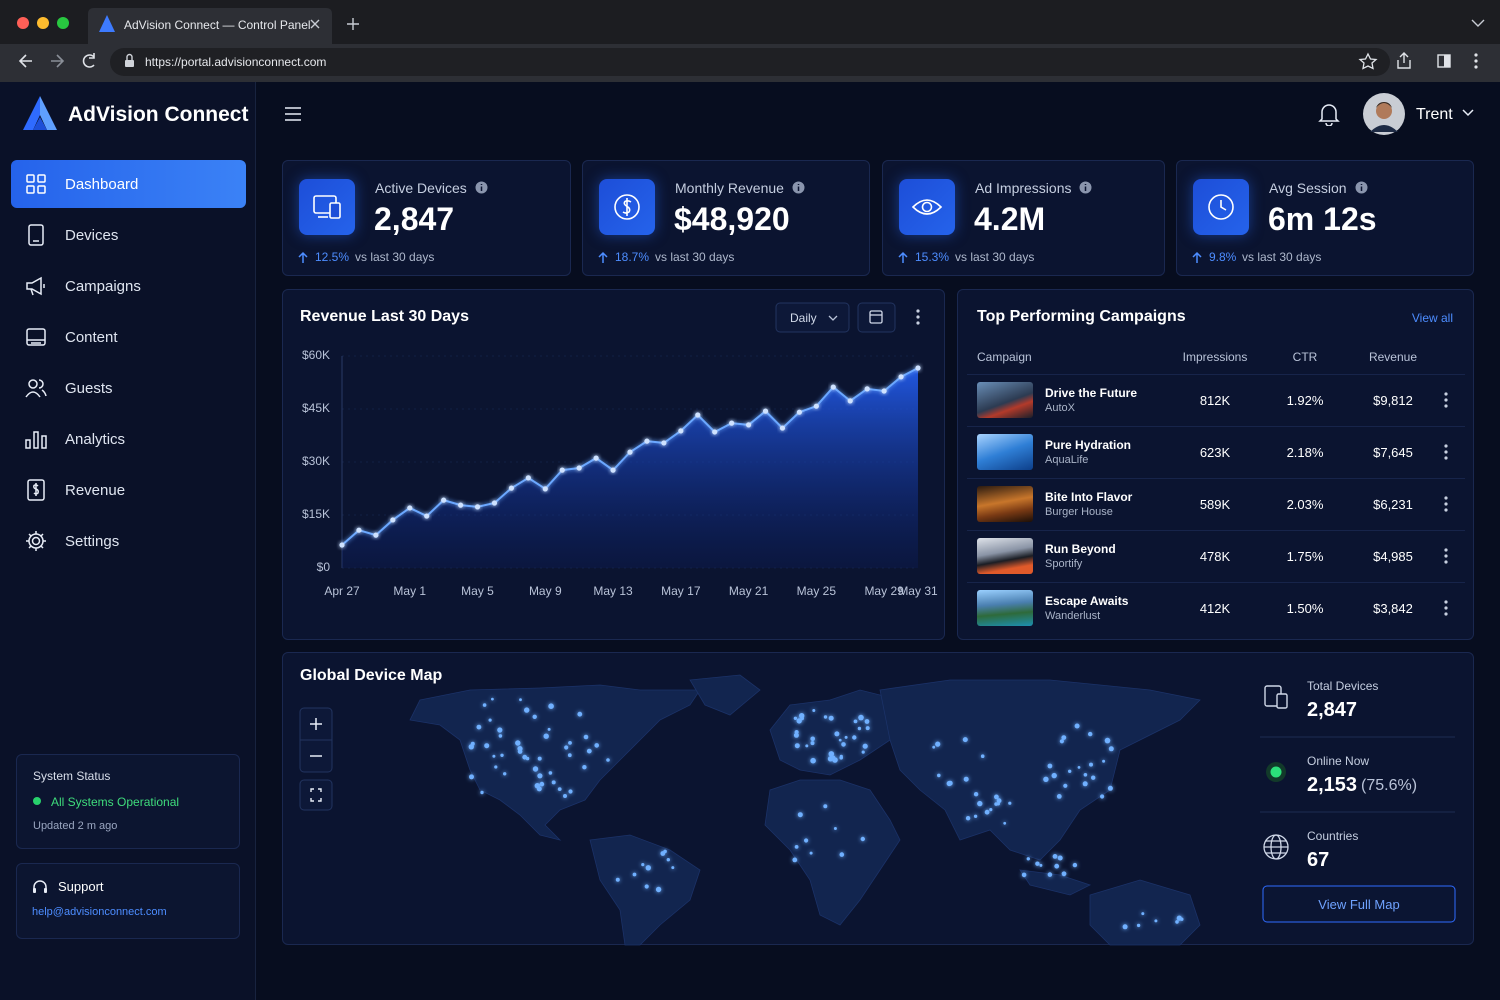 The height and width of the screenshot is (1000, 1500). I want to click on campaigns-panel, so click(1215, 464).